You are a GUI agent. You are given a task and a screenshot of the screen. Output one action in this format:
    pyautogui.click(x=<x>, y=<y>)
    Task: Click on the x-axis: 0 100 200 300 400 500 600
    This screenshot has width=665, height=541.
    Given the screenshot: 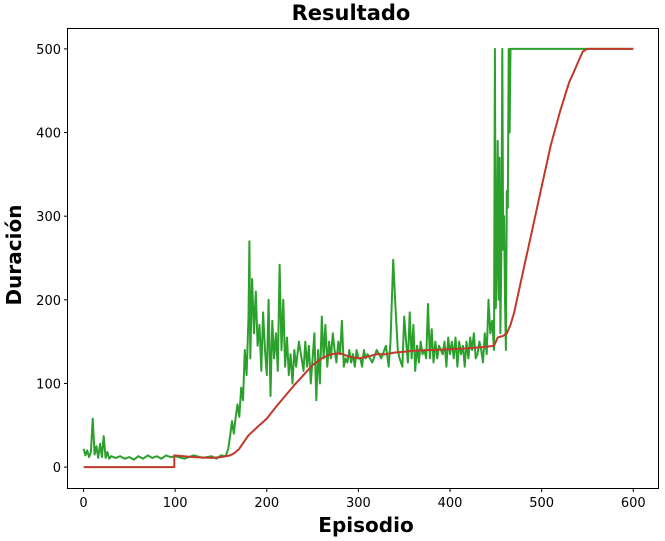 What is the action you would take?
    pyautogui.click(x=362, y=499)
    